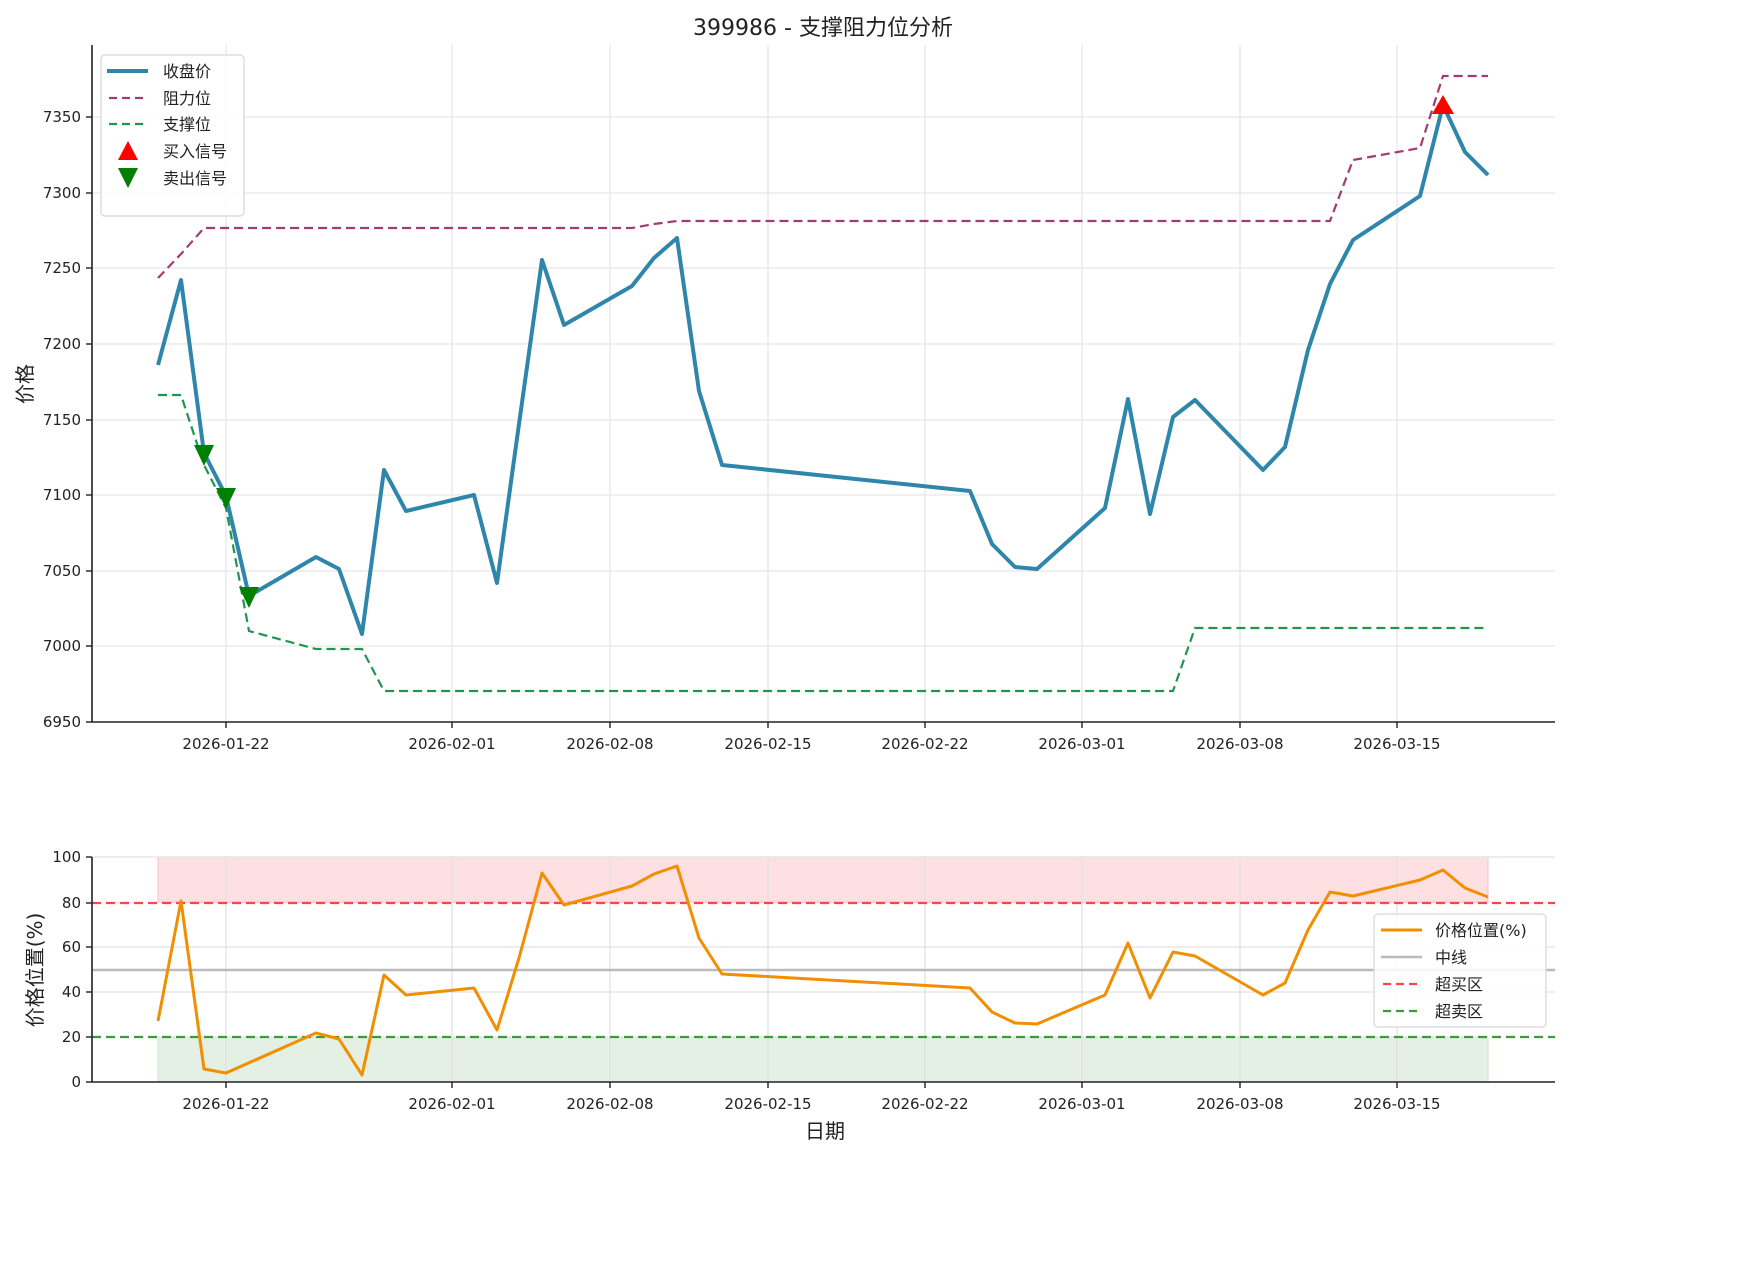 The height and width of the screenshot is (1288, 1745). I want to click on legend-oversold: 超卖区, so click(1459, 1011).